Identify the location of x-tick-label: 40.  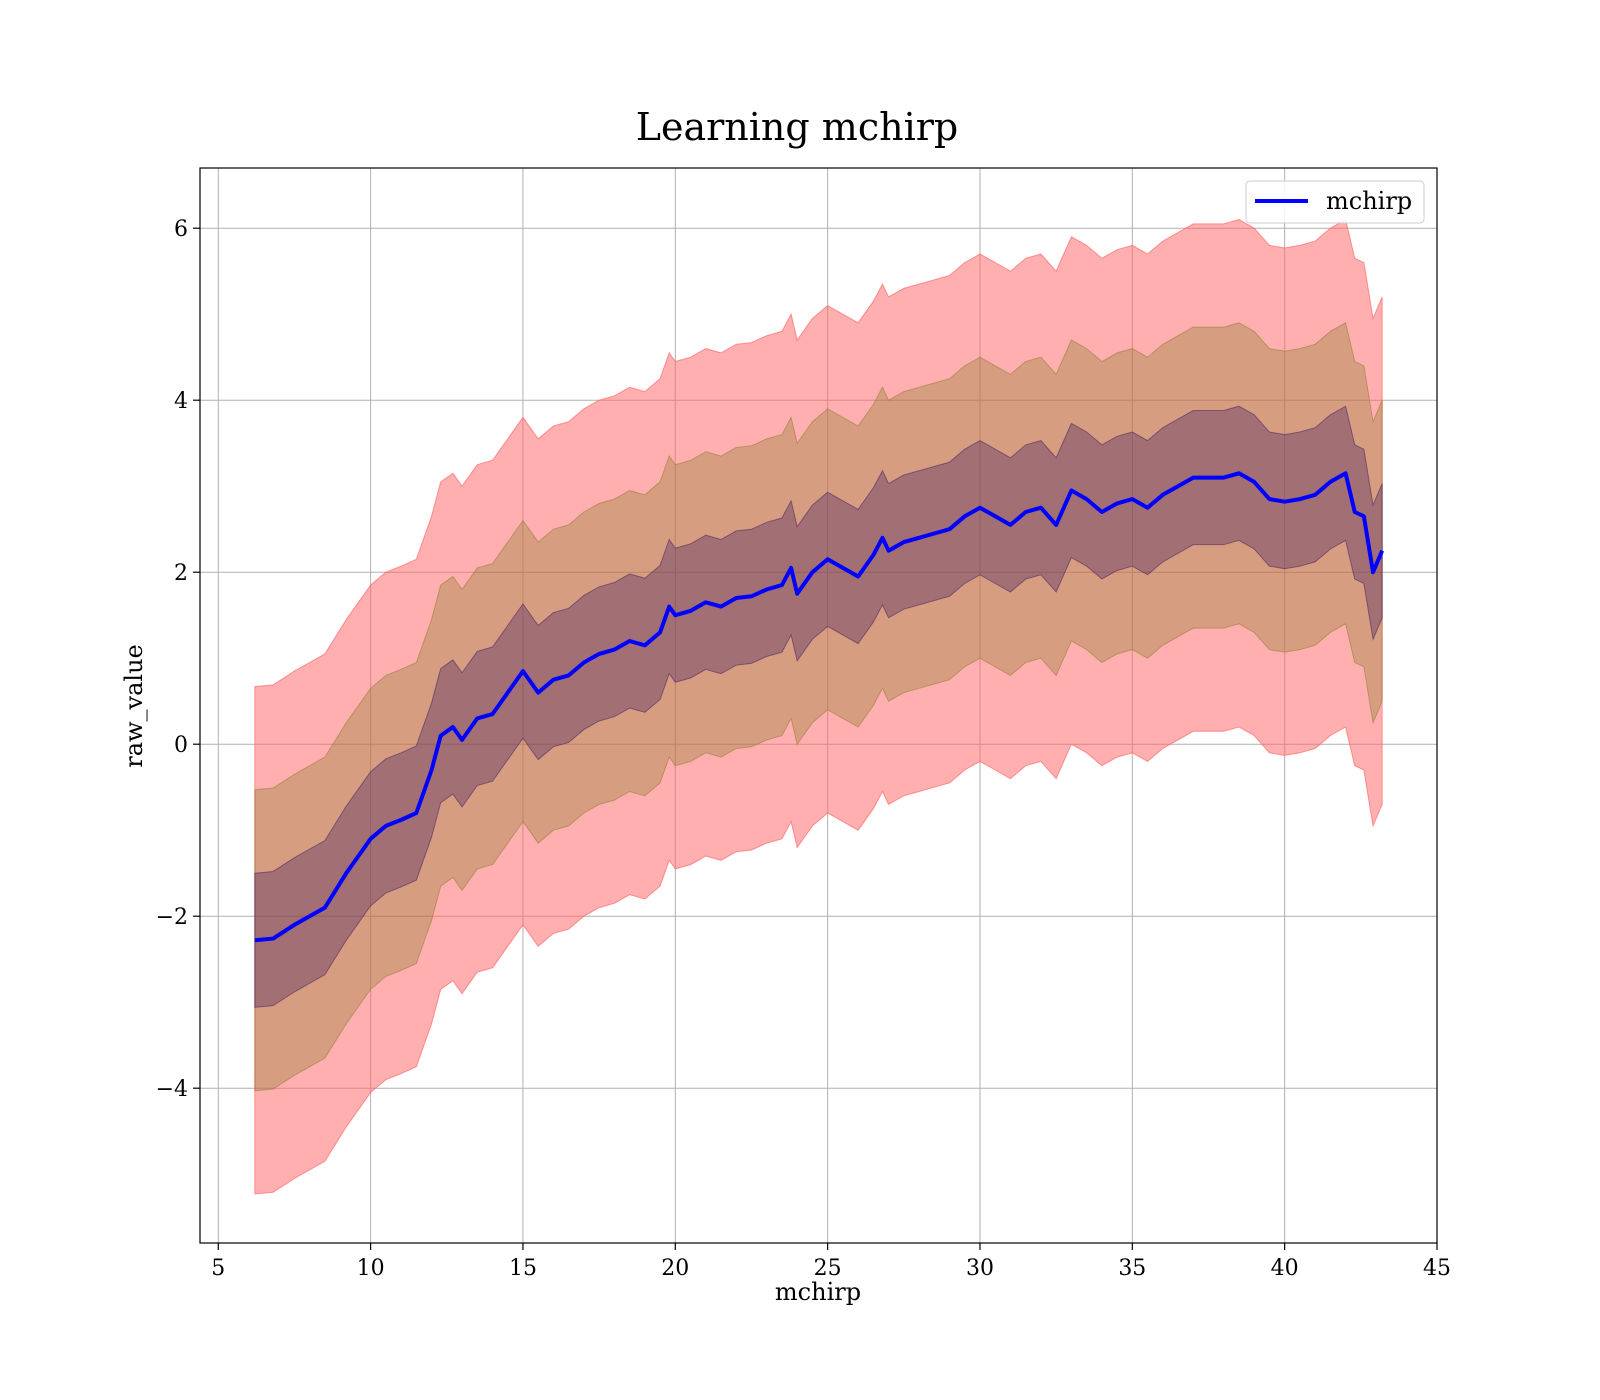
(1285, 1268).